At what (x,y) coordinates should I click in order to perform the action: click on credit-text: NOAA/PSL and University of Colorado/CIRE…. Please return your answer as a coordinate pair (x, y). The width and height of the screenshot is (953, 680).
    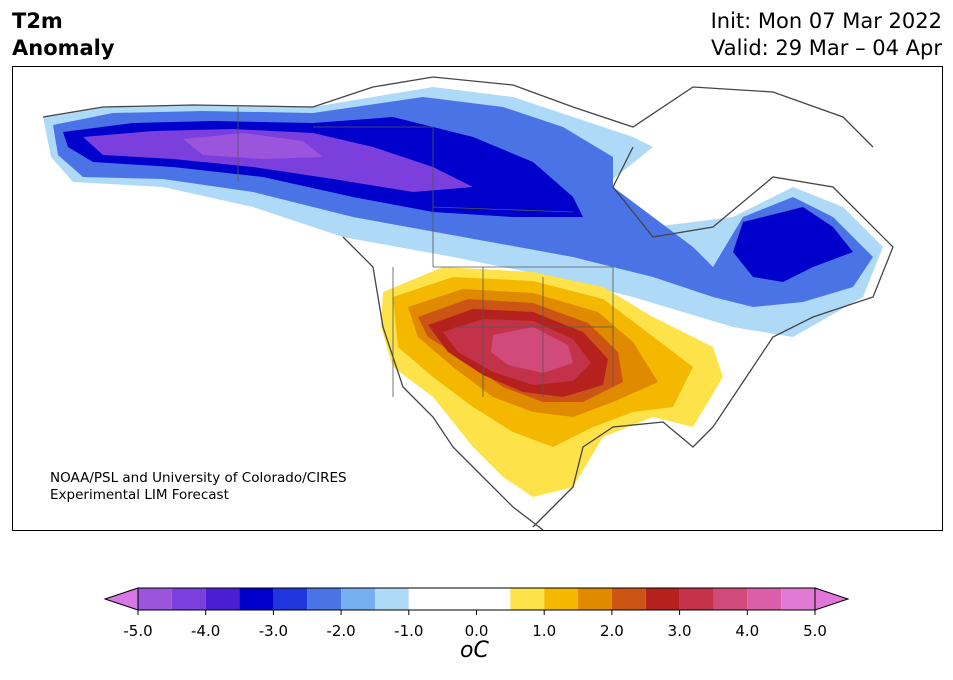
    Looking at the image, I should click on (198, 487).